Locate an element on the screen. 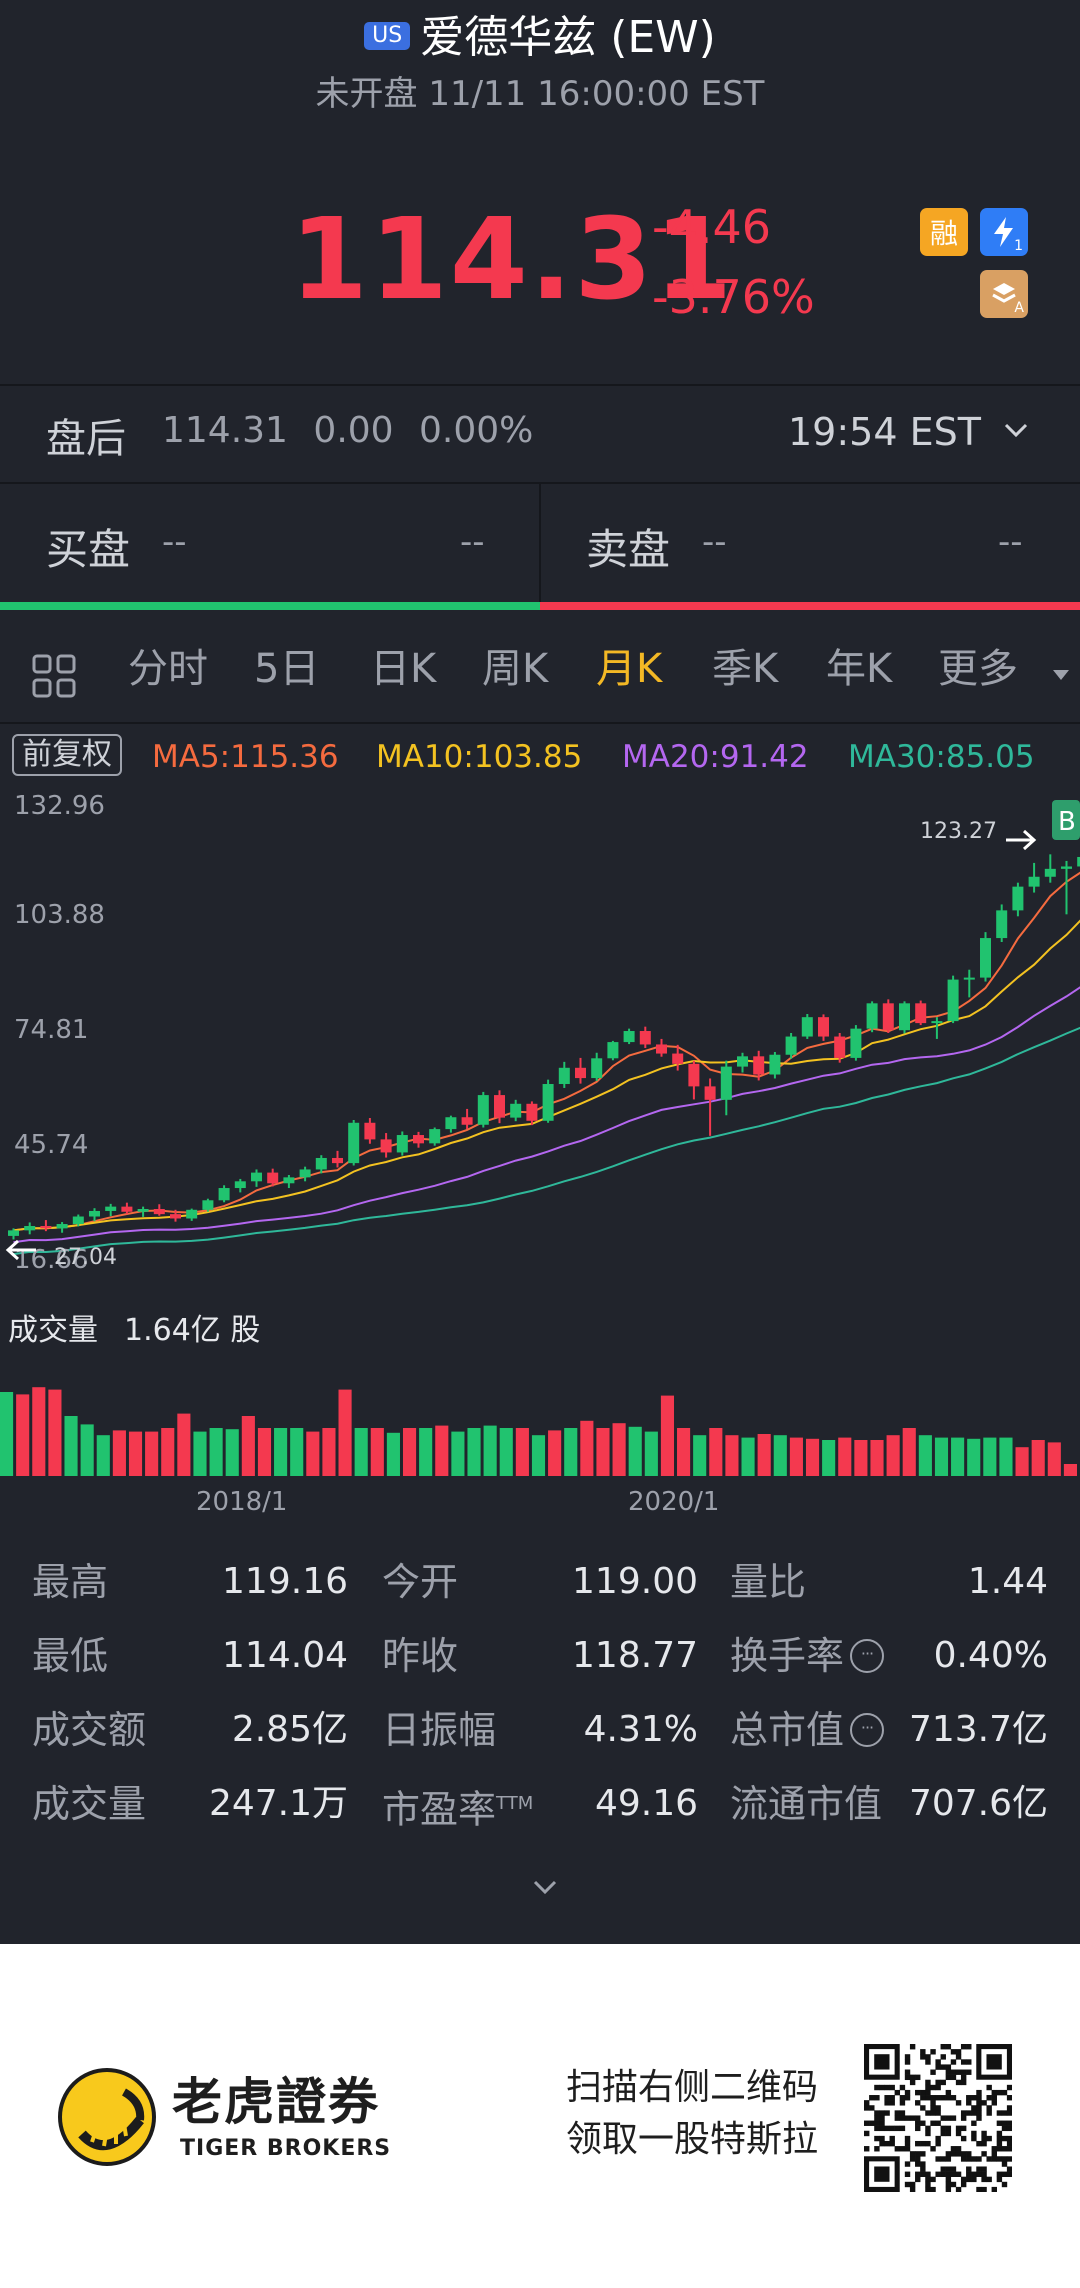 The image size is (1080, 2288). ma30-value: MA30:85.05 is located at coordinates (941, 757).